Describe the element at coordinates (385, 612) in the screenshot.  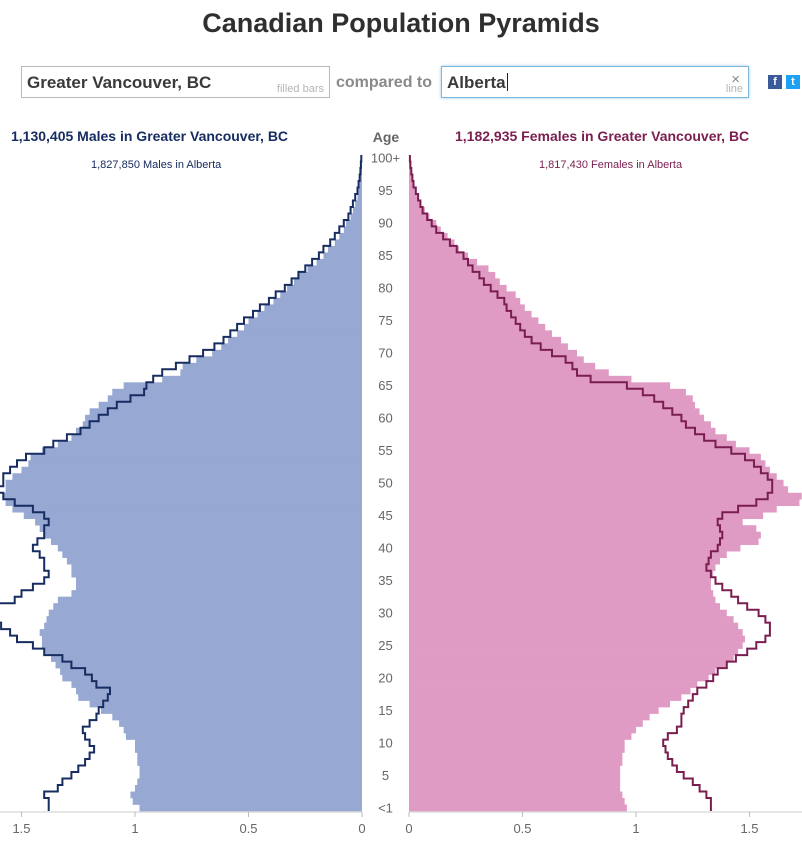
I see `age-tick-label: 30` at that location.